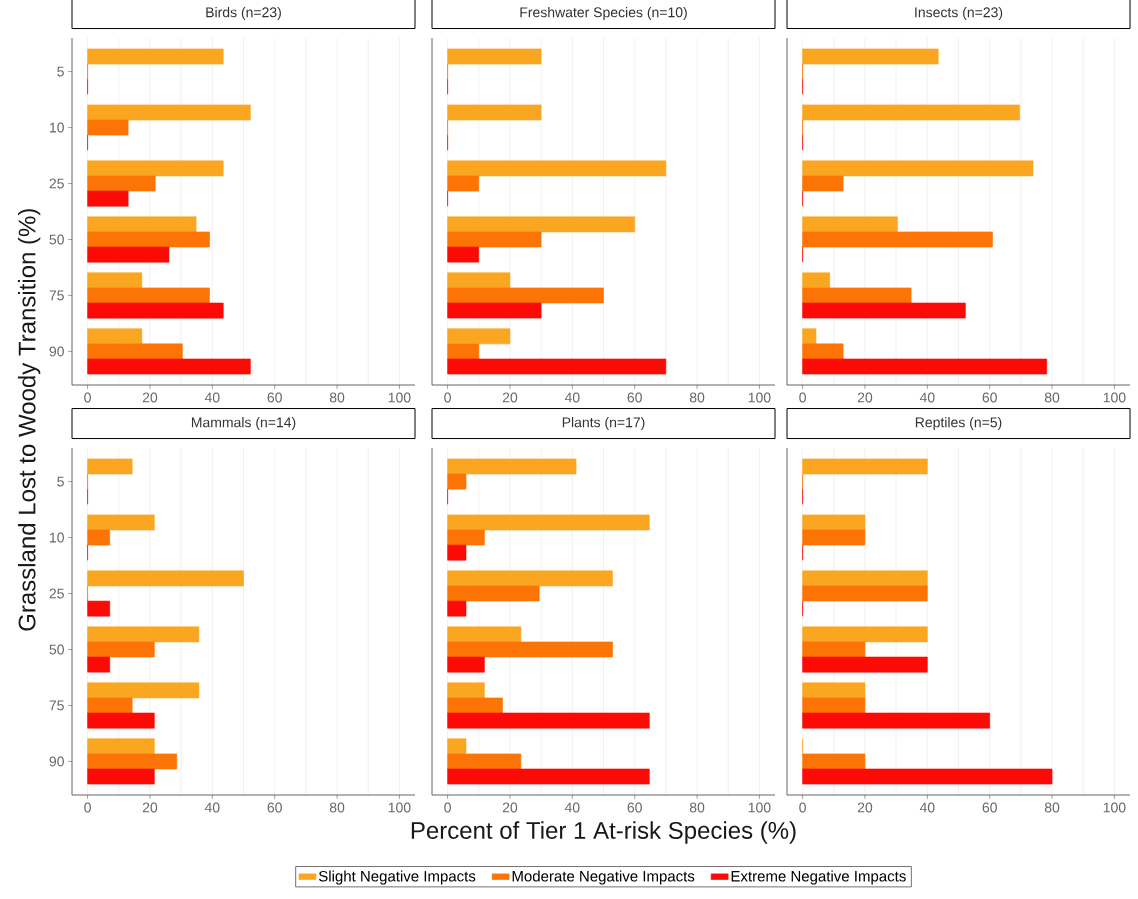 The image size is (1138, 899). Describe the element at coordinates (56, 649) in the screenshot. I see `y-tick-label: 50` at that location.